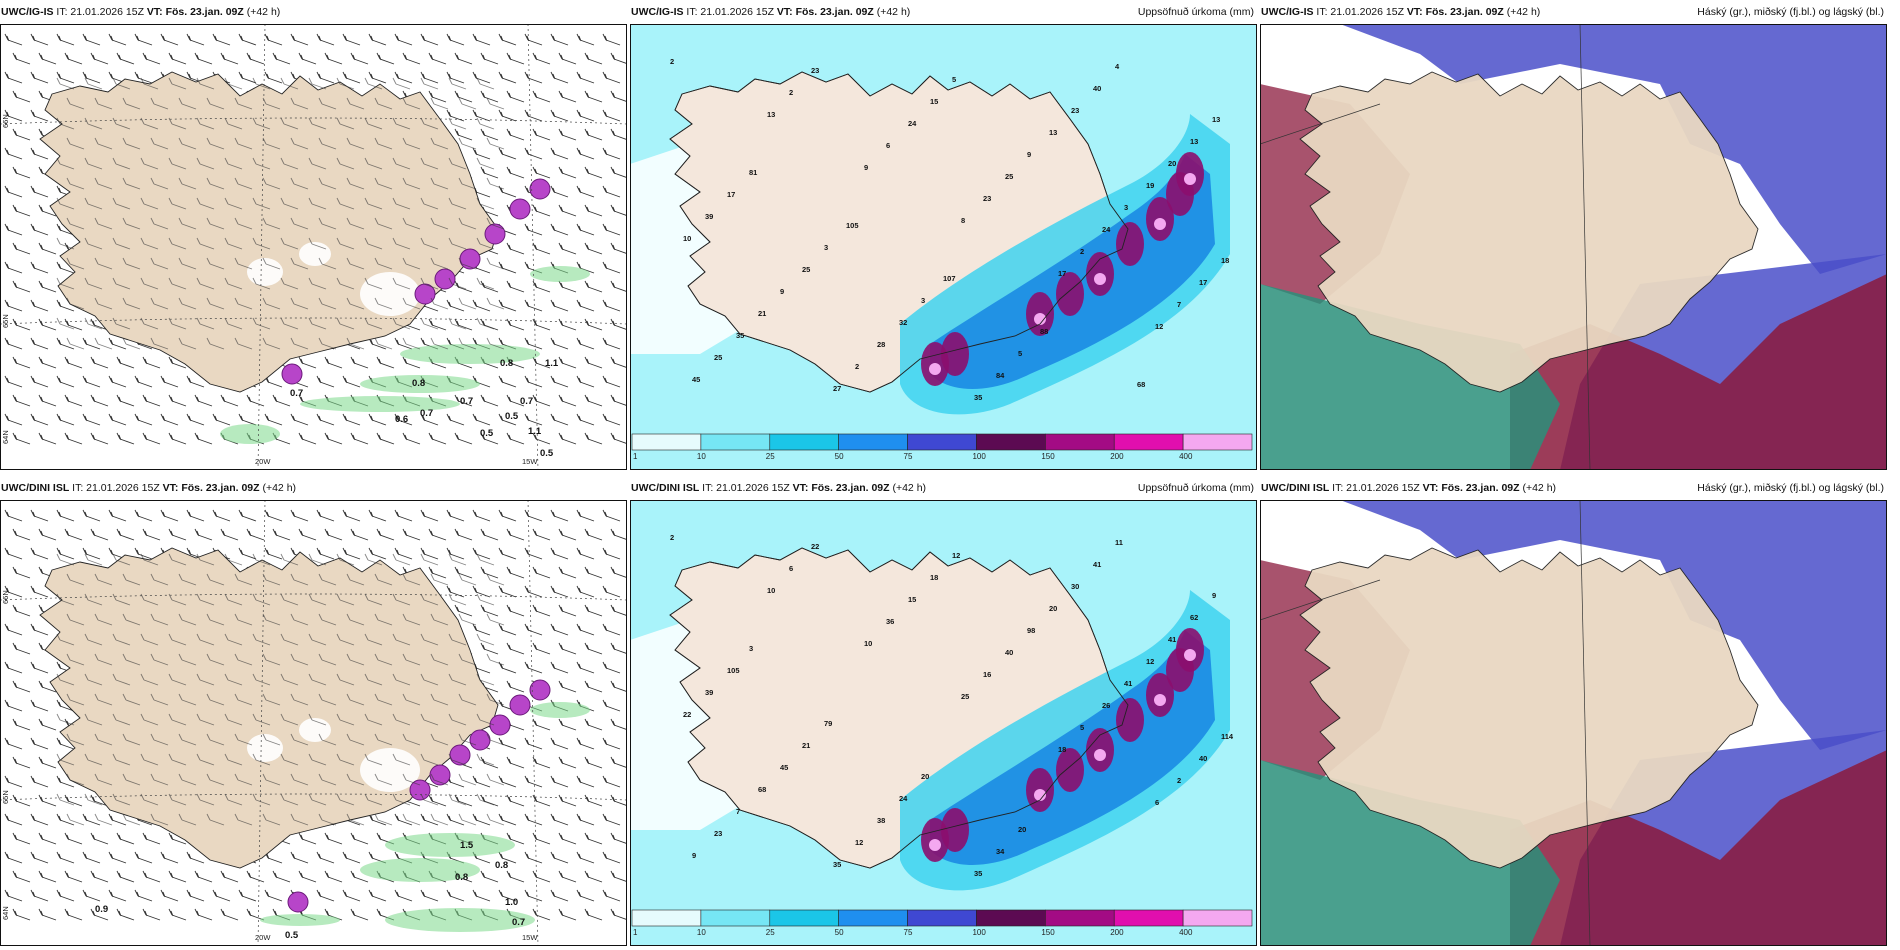 Image resolution: width=1900 pixels, height=950 pixels. Describe the element at coordinates (1160, 224) in the screenshot. I see `precip-core` at that location.